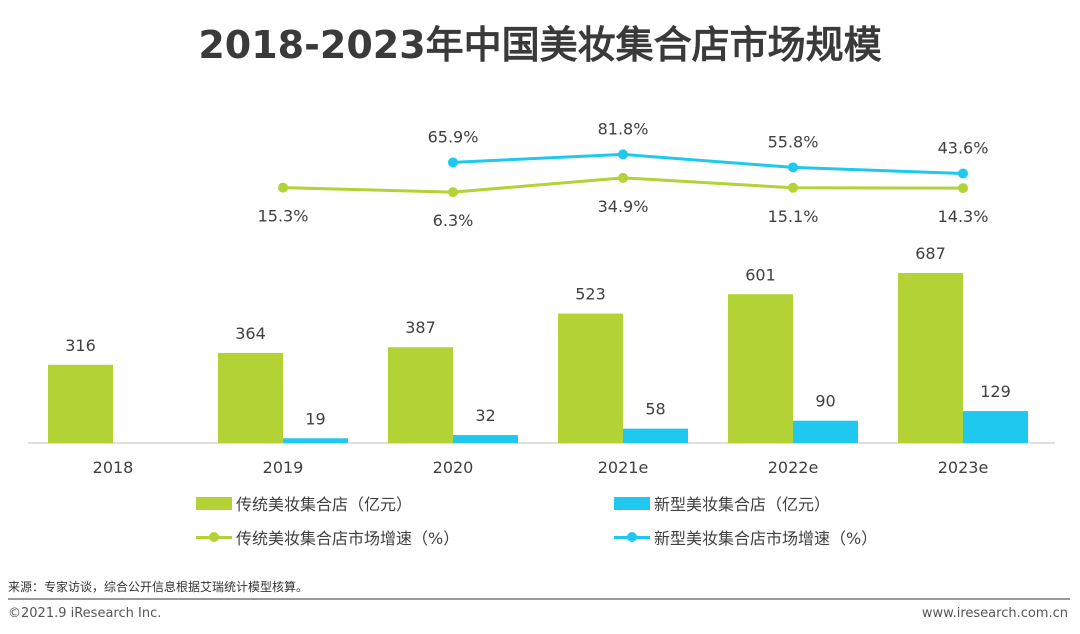 The height and width of the screenshot is (634, 1080). I want to click on data-label: 55.8%, so click(793, 141).